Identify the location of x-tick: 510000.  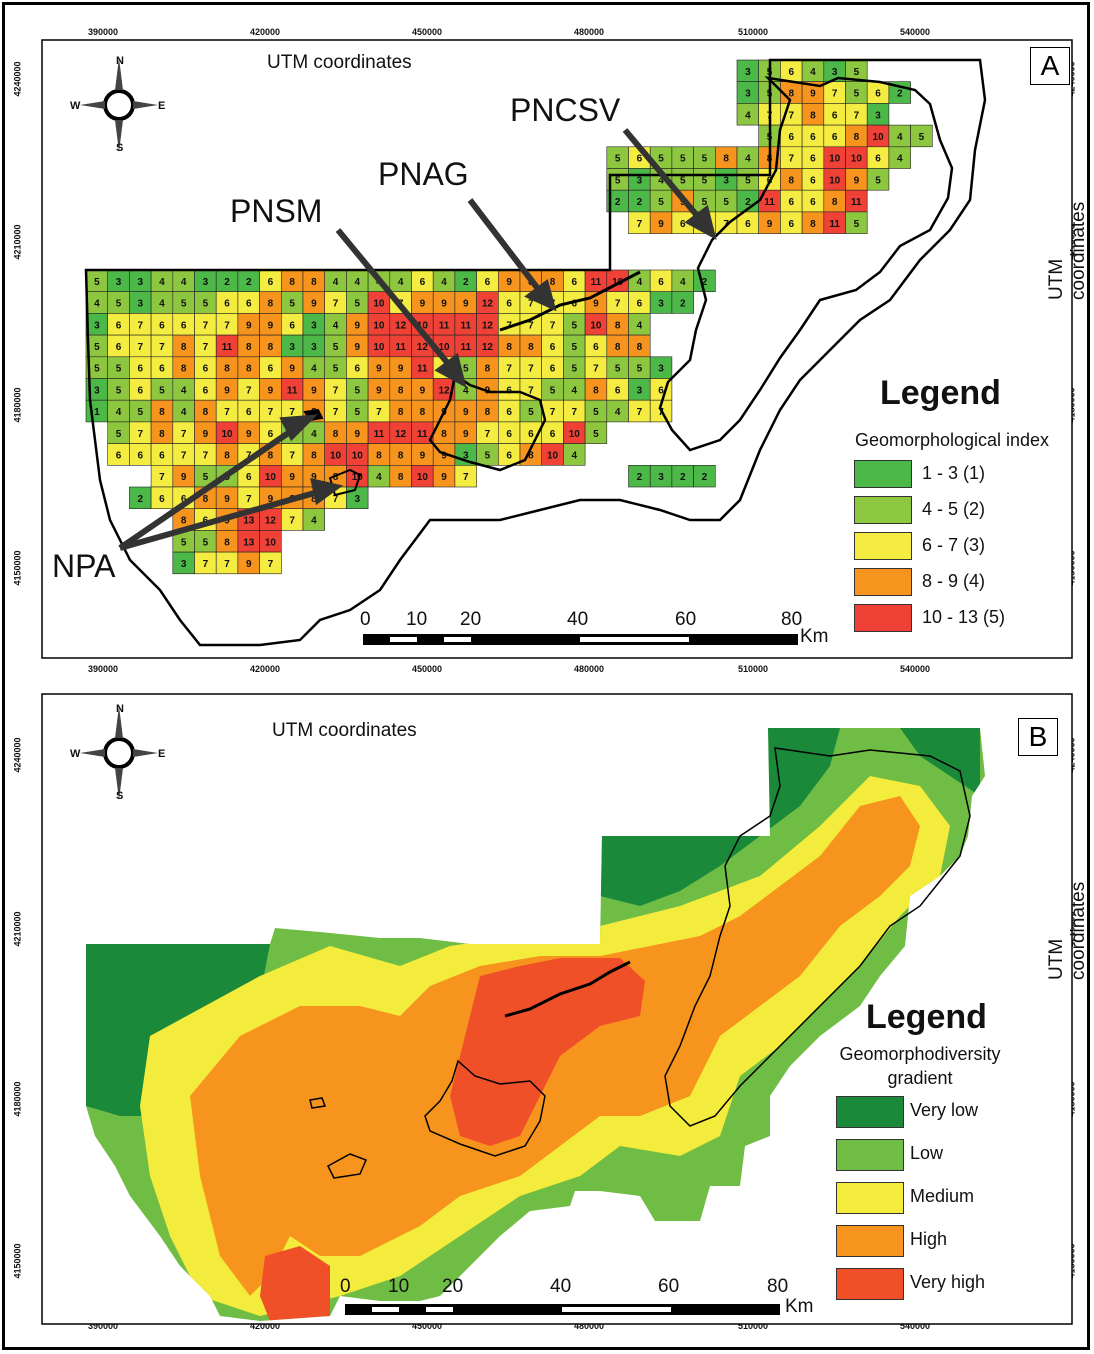
(753, 669).